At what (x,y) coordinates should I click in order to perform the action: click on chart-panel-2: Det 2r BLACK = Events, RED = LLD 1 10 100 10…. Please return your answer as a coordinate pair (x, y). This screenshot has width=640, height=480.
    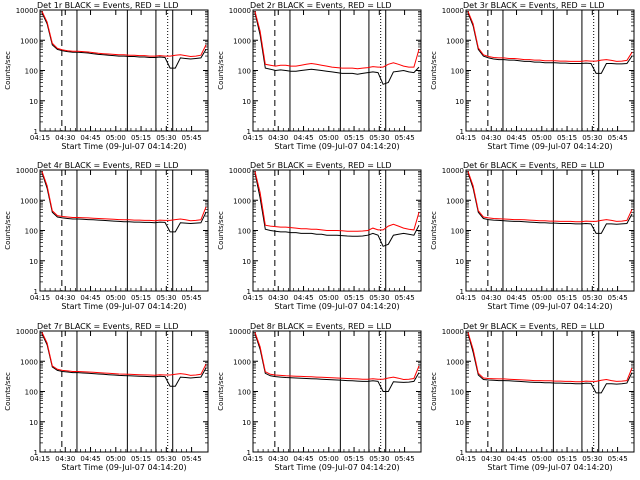
    Looking at the image, I should click on (319, 76).